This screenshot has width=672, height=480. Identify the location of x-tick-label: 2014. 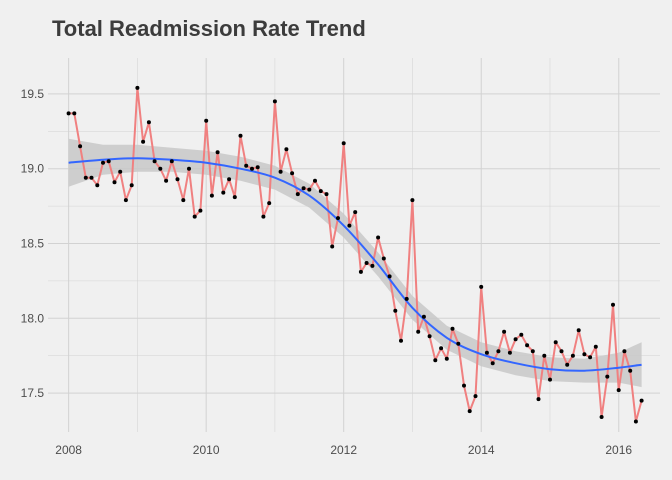
(481, 450).